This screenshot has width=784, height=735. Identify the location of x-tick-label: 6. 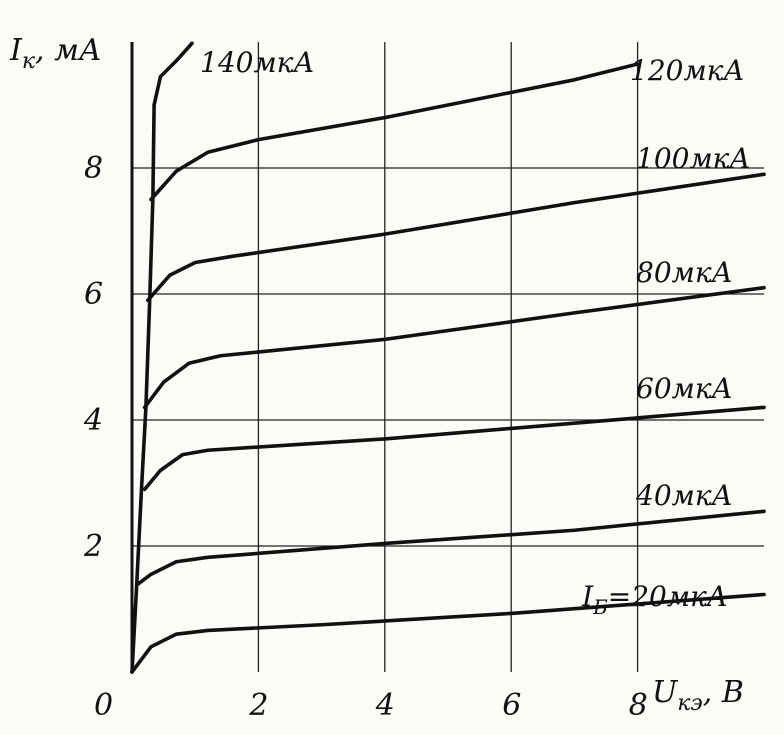
(511, 705).